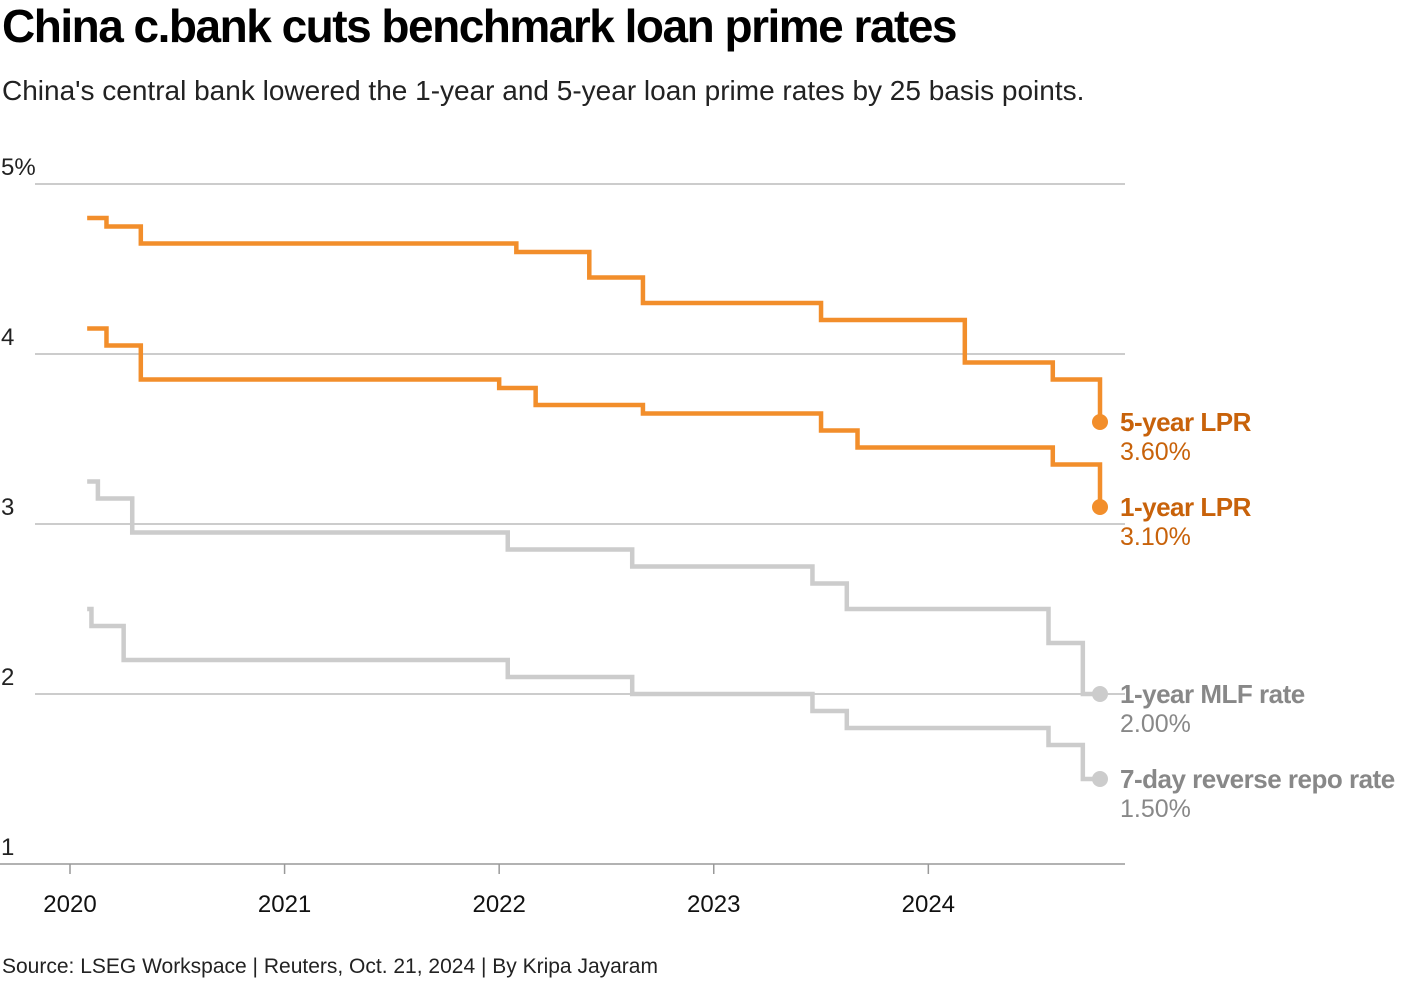 The height and width of the screenshot is (986, 1420). Describe the element at coordinates (69, 904) in the screenshot. I see `x-tick-label: 2020` at that location.